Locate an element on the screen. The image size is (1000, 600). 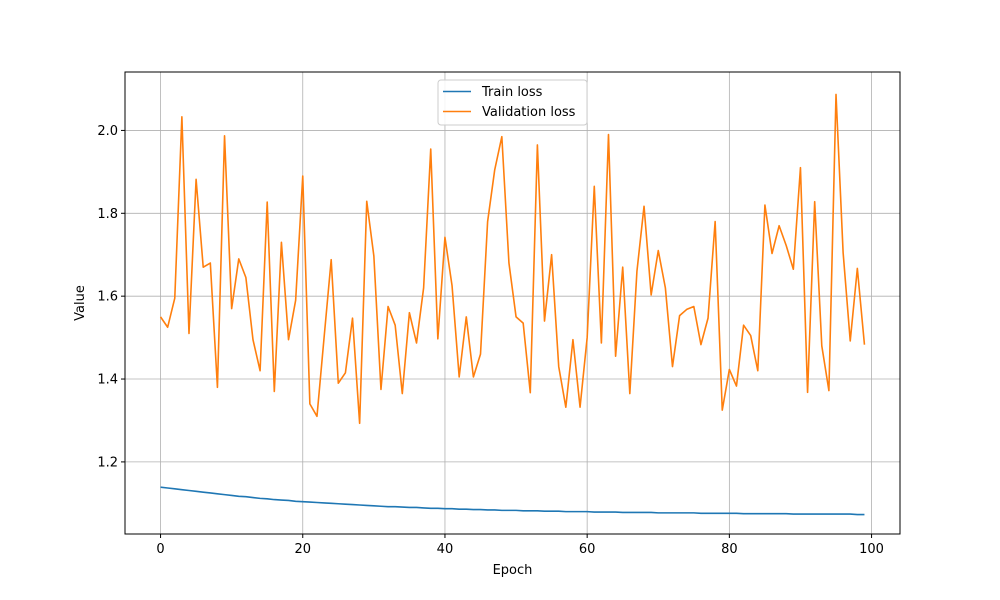
y-tick-label: 1.2 is located at coordinates (107, 462).